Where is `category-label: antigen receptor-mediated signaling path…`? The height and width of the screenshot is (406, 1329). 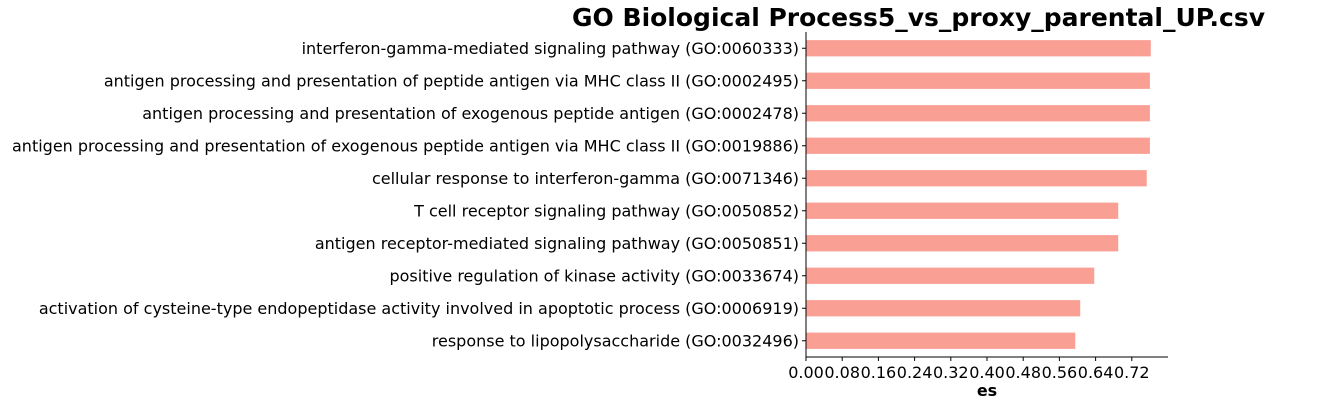 category-label: antigen receptor-mediated signaling path… is located at coordinates (557, 243).